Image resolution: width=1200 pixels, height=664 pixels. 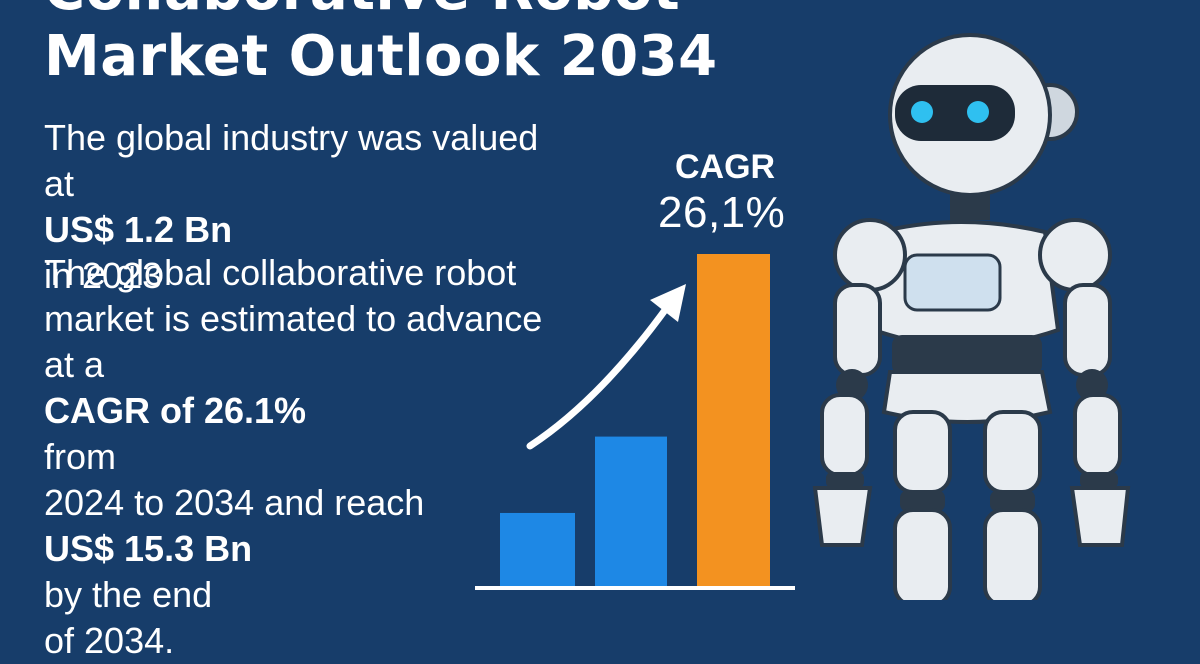 I want to click on headline-line-1: Collaborative Robot, so click(x=381, y=12).